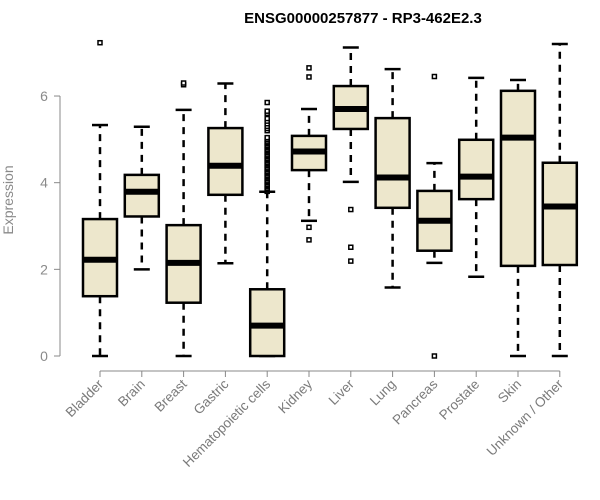  I want to click on x-tick-label: Gastric, so click(211, 396).